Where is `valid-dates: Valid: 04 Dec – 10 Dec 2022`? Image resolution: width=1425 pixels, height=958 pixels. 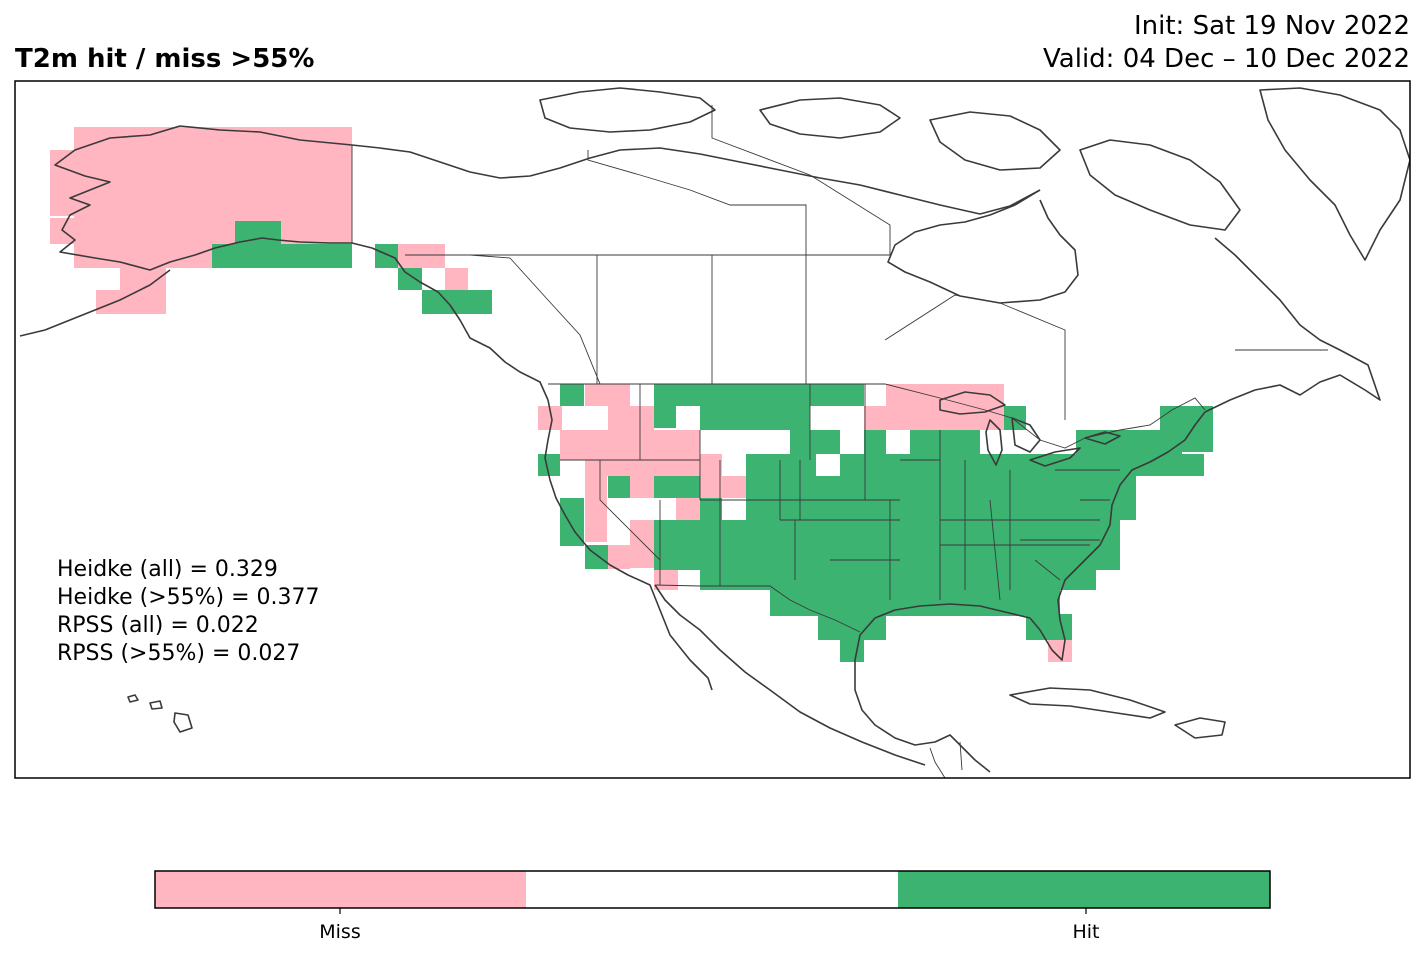
valid-dates: Valid: 04 Dec – 10 Dec 2022 is located at coordinates (1226, 59).